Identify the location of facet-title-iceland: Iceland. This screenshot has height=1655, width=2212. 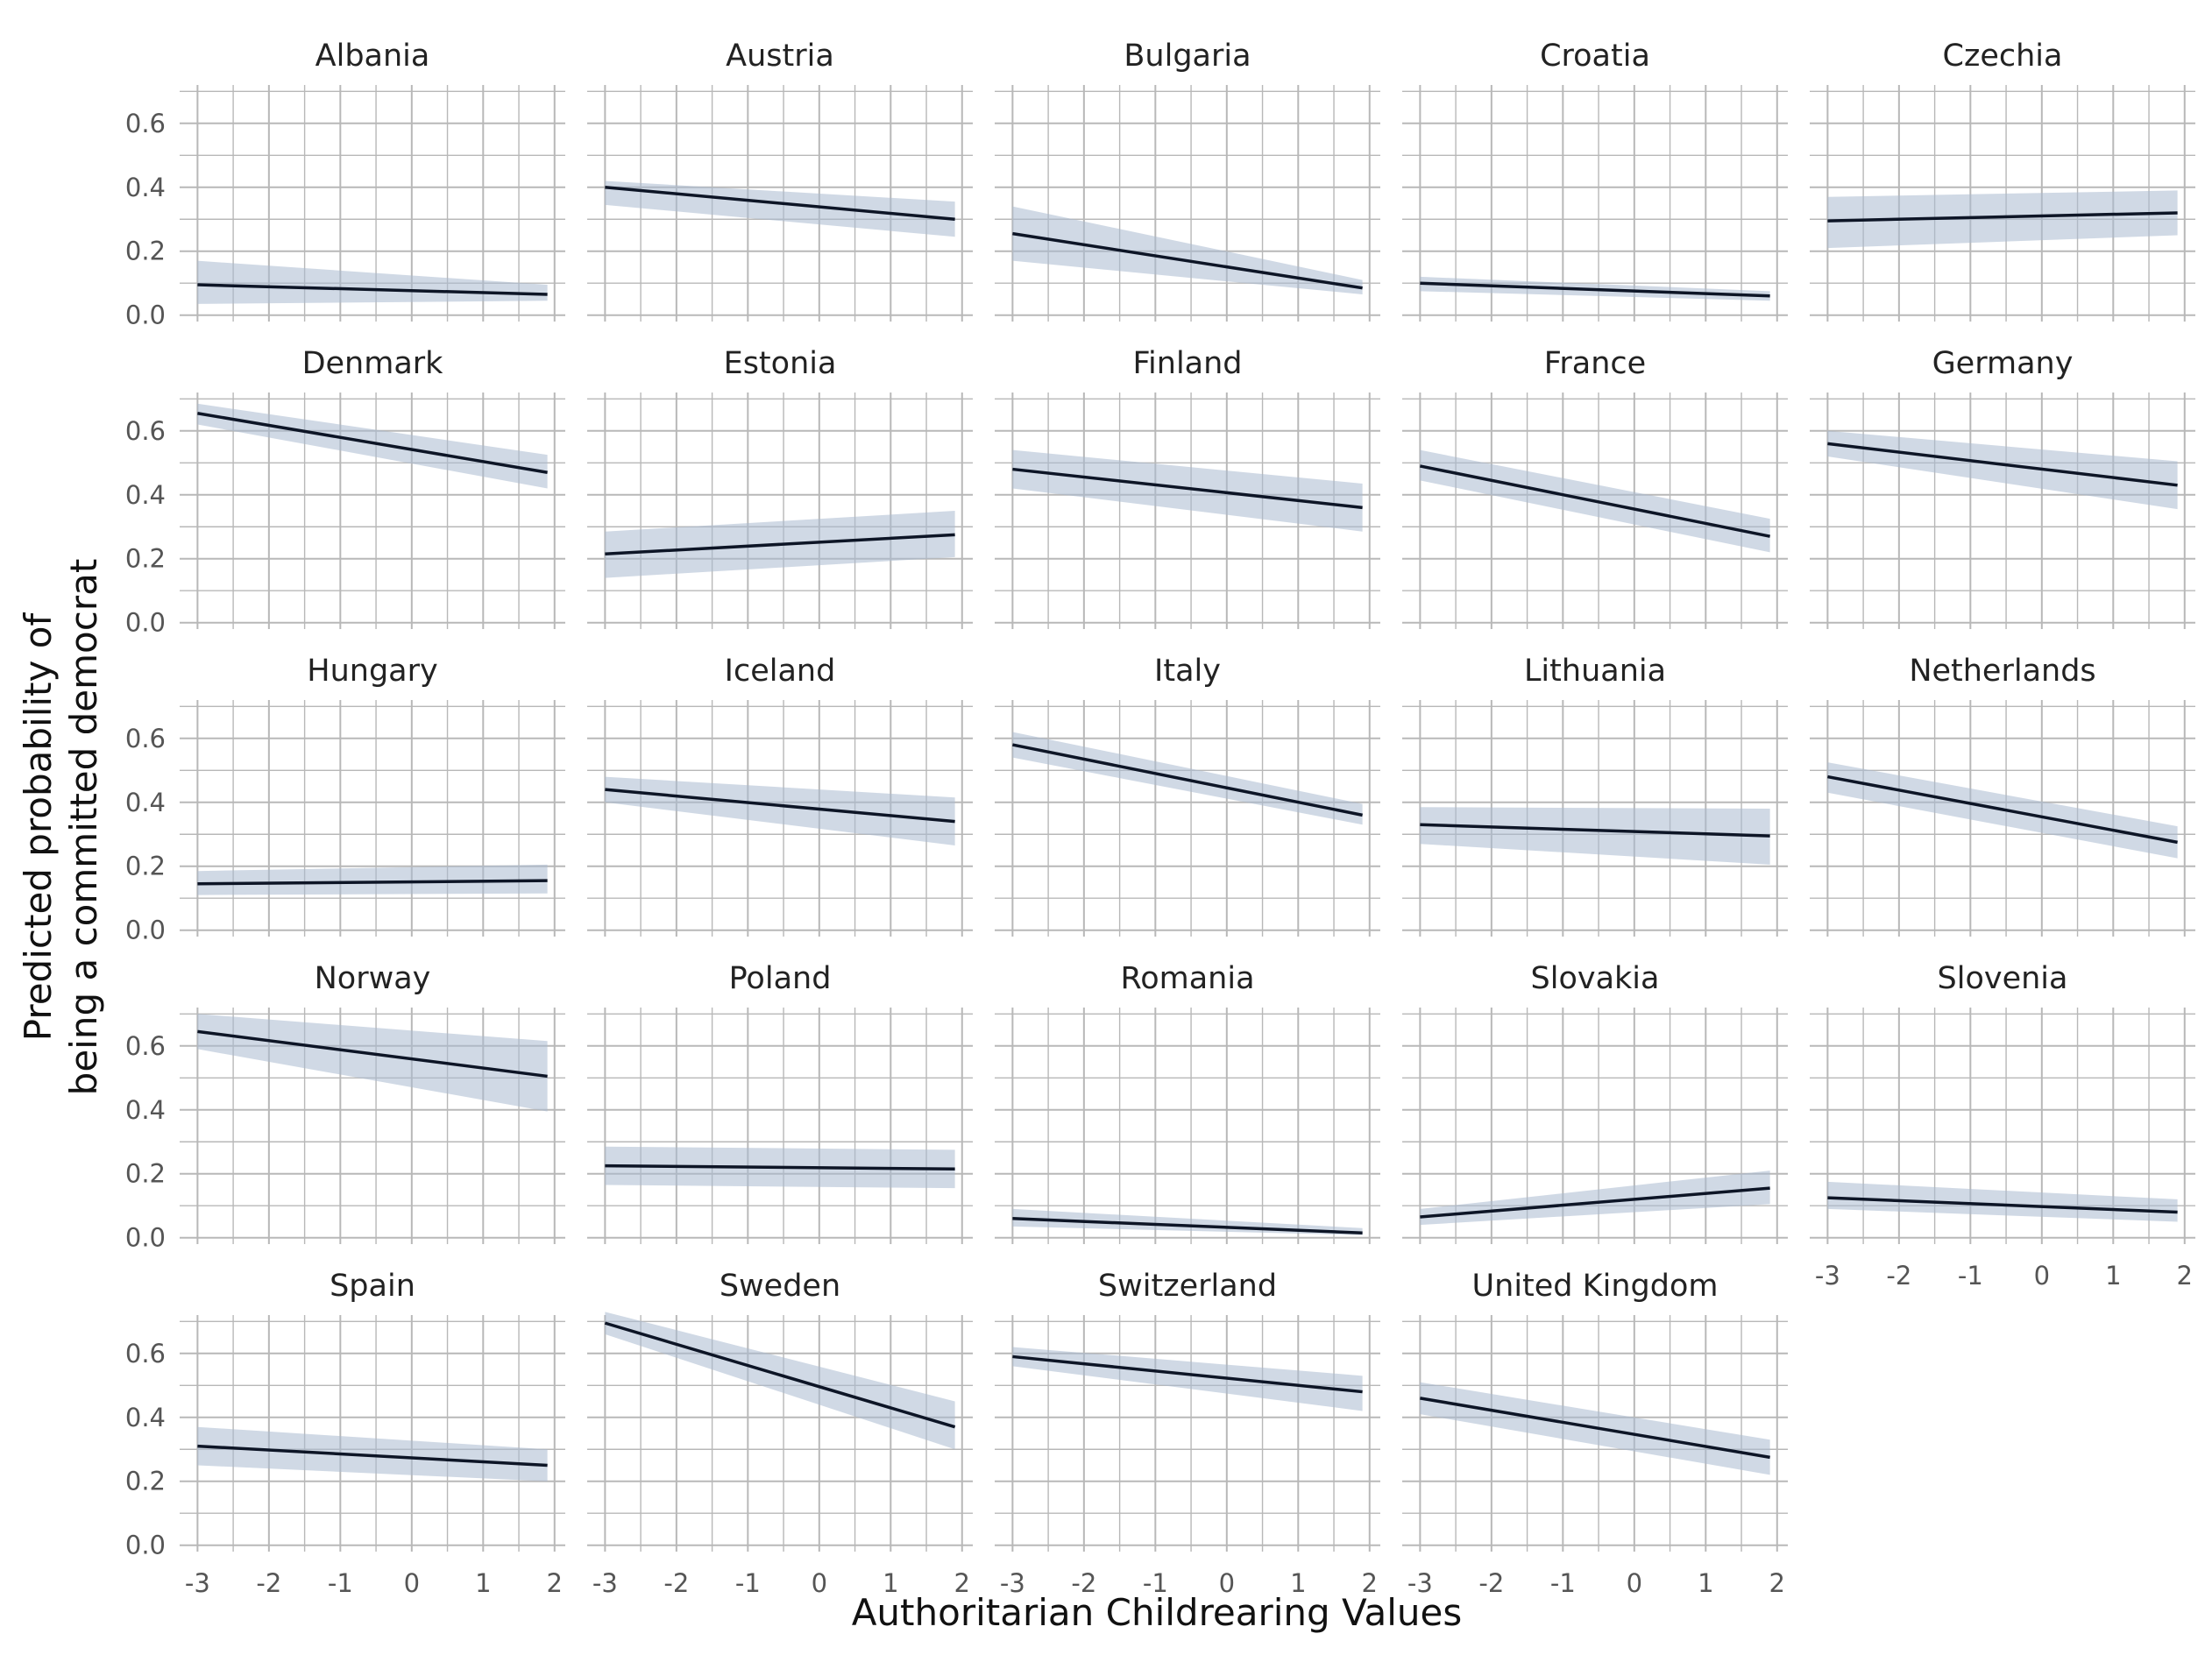
(780, 671).